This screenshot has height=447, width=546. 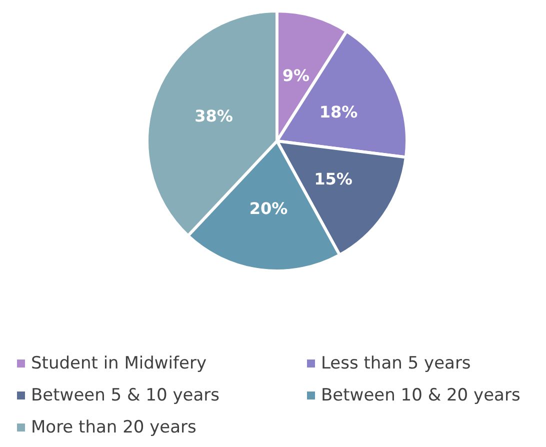 I want to click on data-label: 38%, so click(x=213, y=116).